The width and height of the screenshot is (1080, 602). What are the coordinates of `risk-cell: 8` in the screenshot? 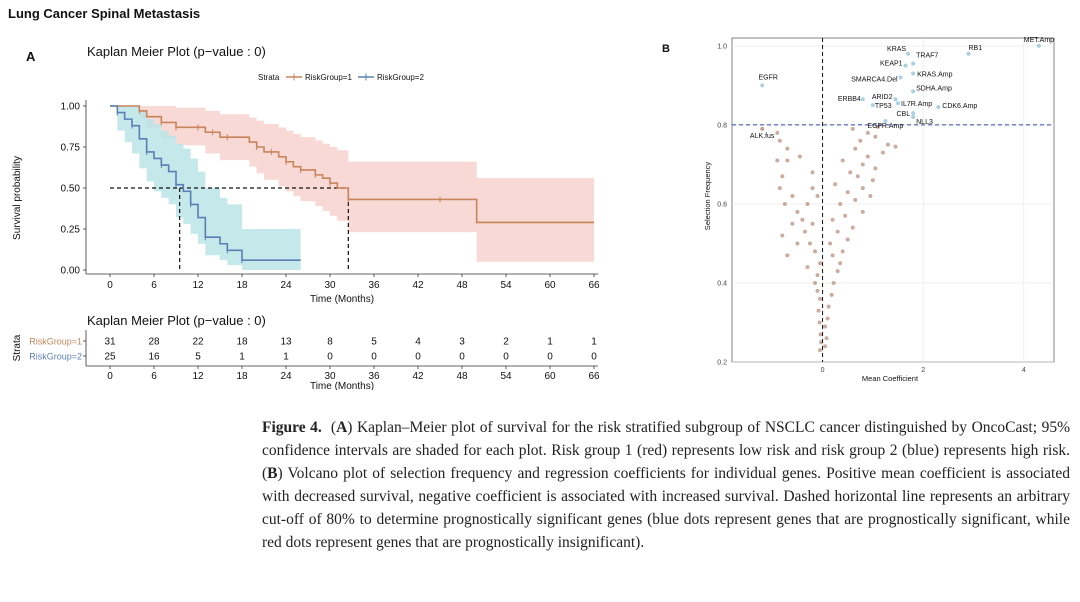 It's located at (330, 342).